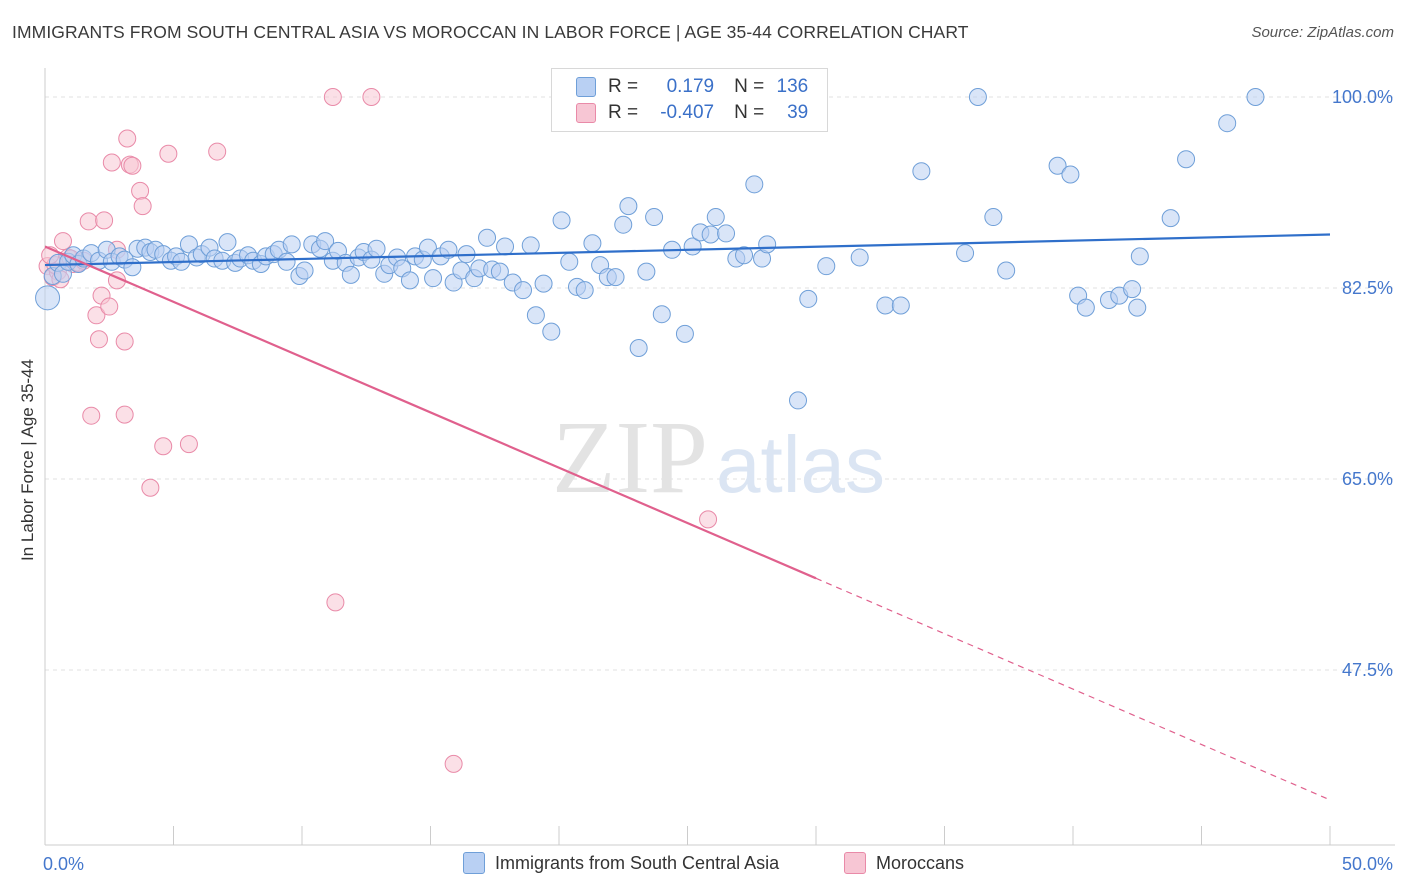 Image resolution: width=1406 pixels, height=892 pixels. What do you see at coordinates (798, 112) in the screenshot?
I see `n-value: 39` at bounding box center [798, 112].